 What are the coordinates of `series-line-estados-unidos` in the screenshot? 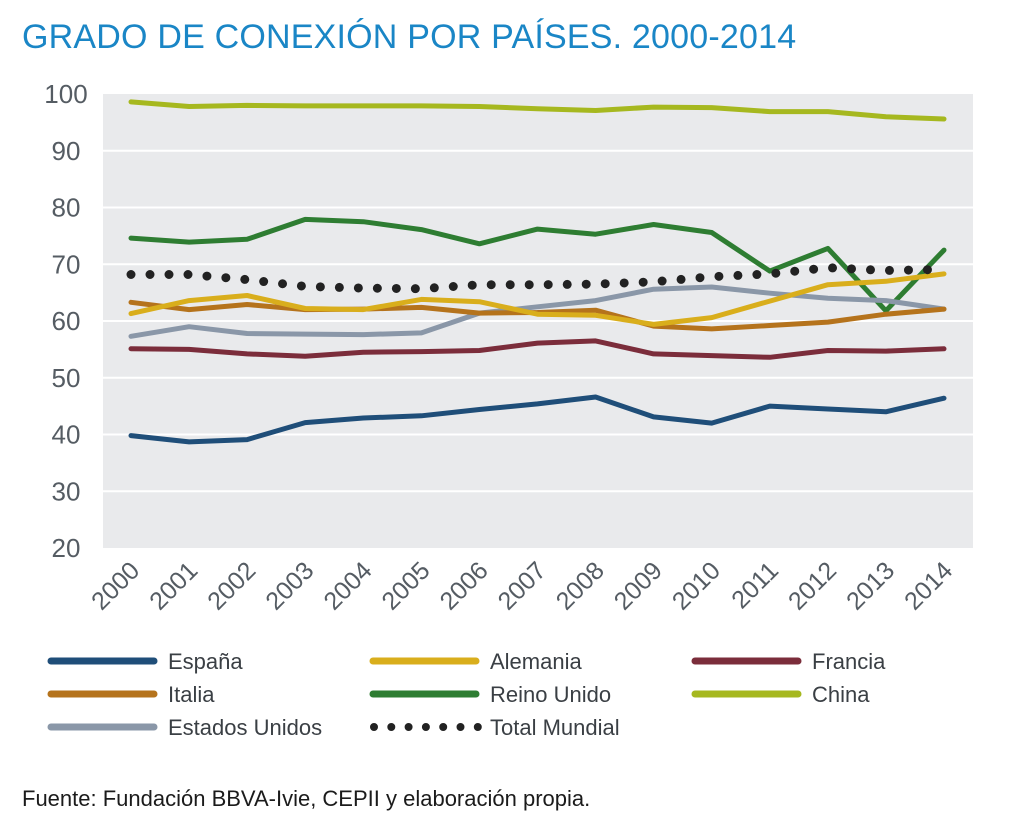 It's located at (537, 311).